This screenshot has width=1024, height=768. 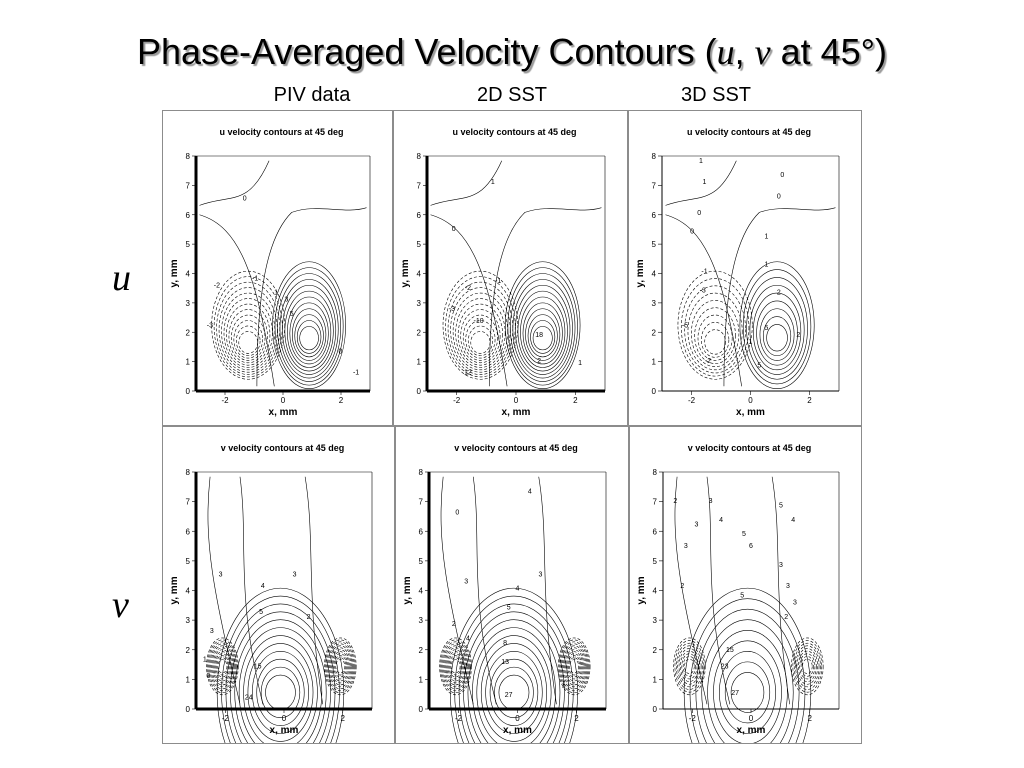 What do you see at coordinates (468, 373) in the screenshot?
I see `contour-label: 12` at bounding box center [468, 373].